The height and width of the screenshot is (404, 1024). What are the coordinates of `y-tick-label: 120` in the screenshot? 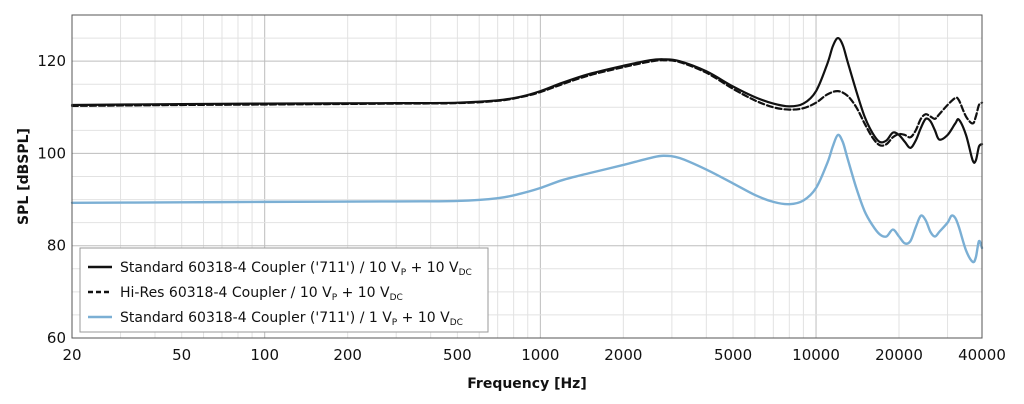 It's located at (51, 61).